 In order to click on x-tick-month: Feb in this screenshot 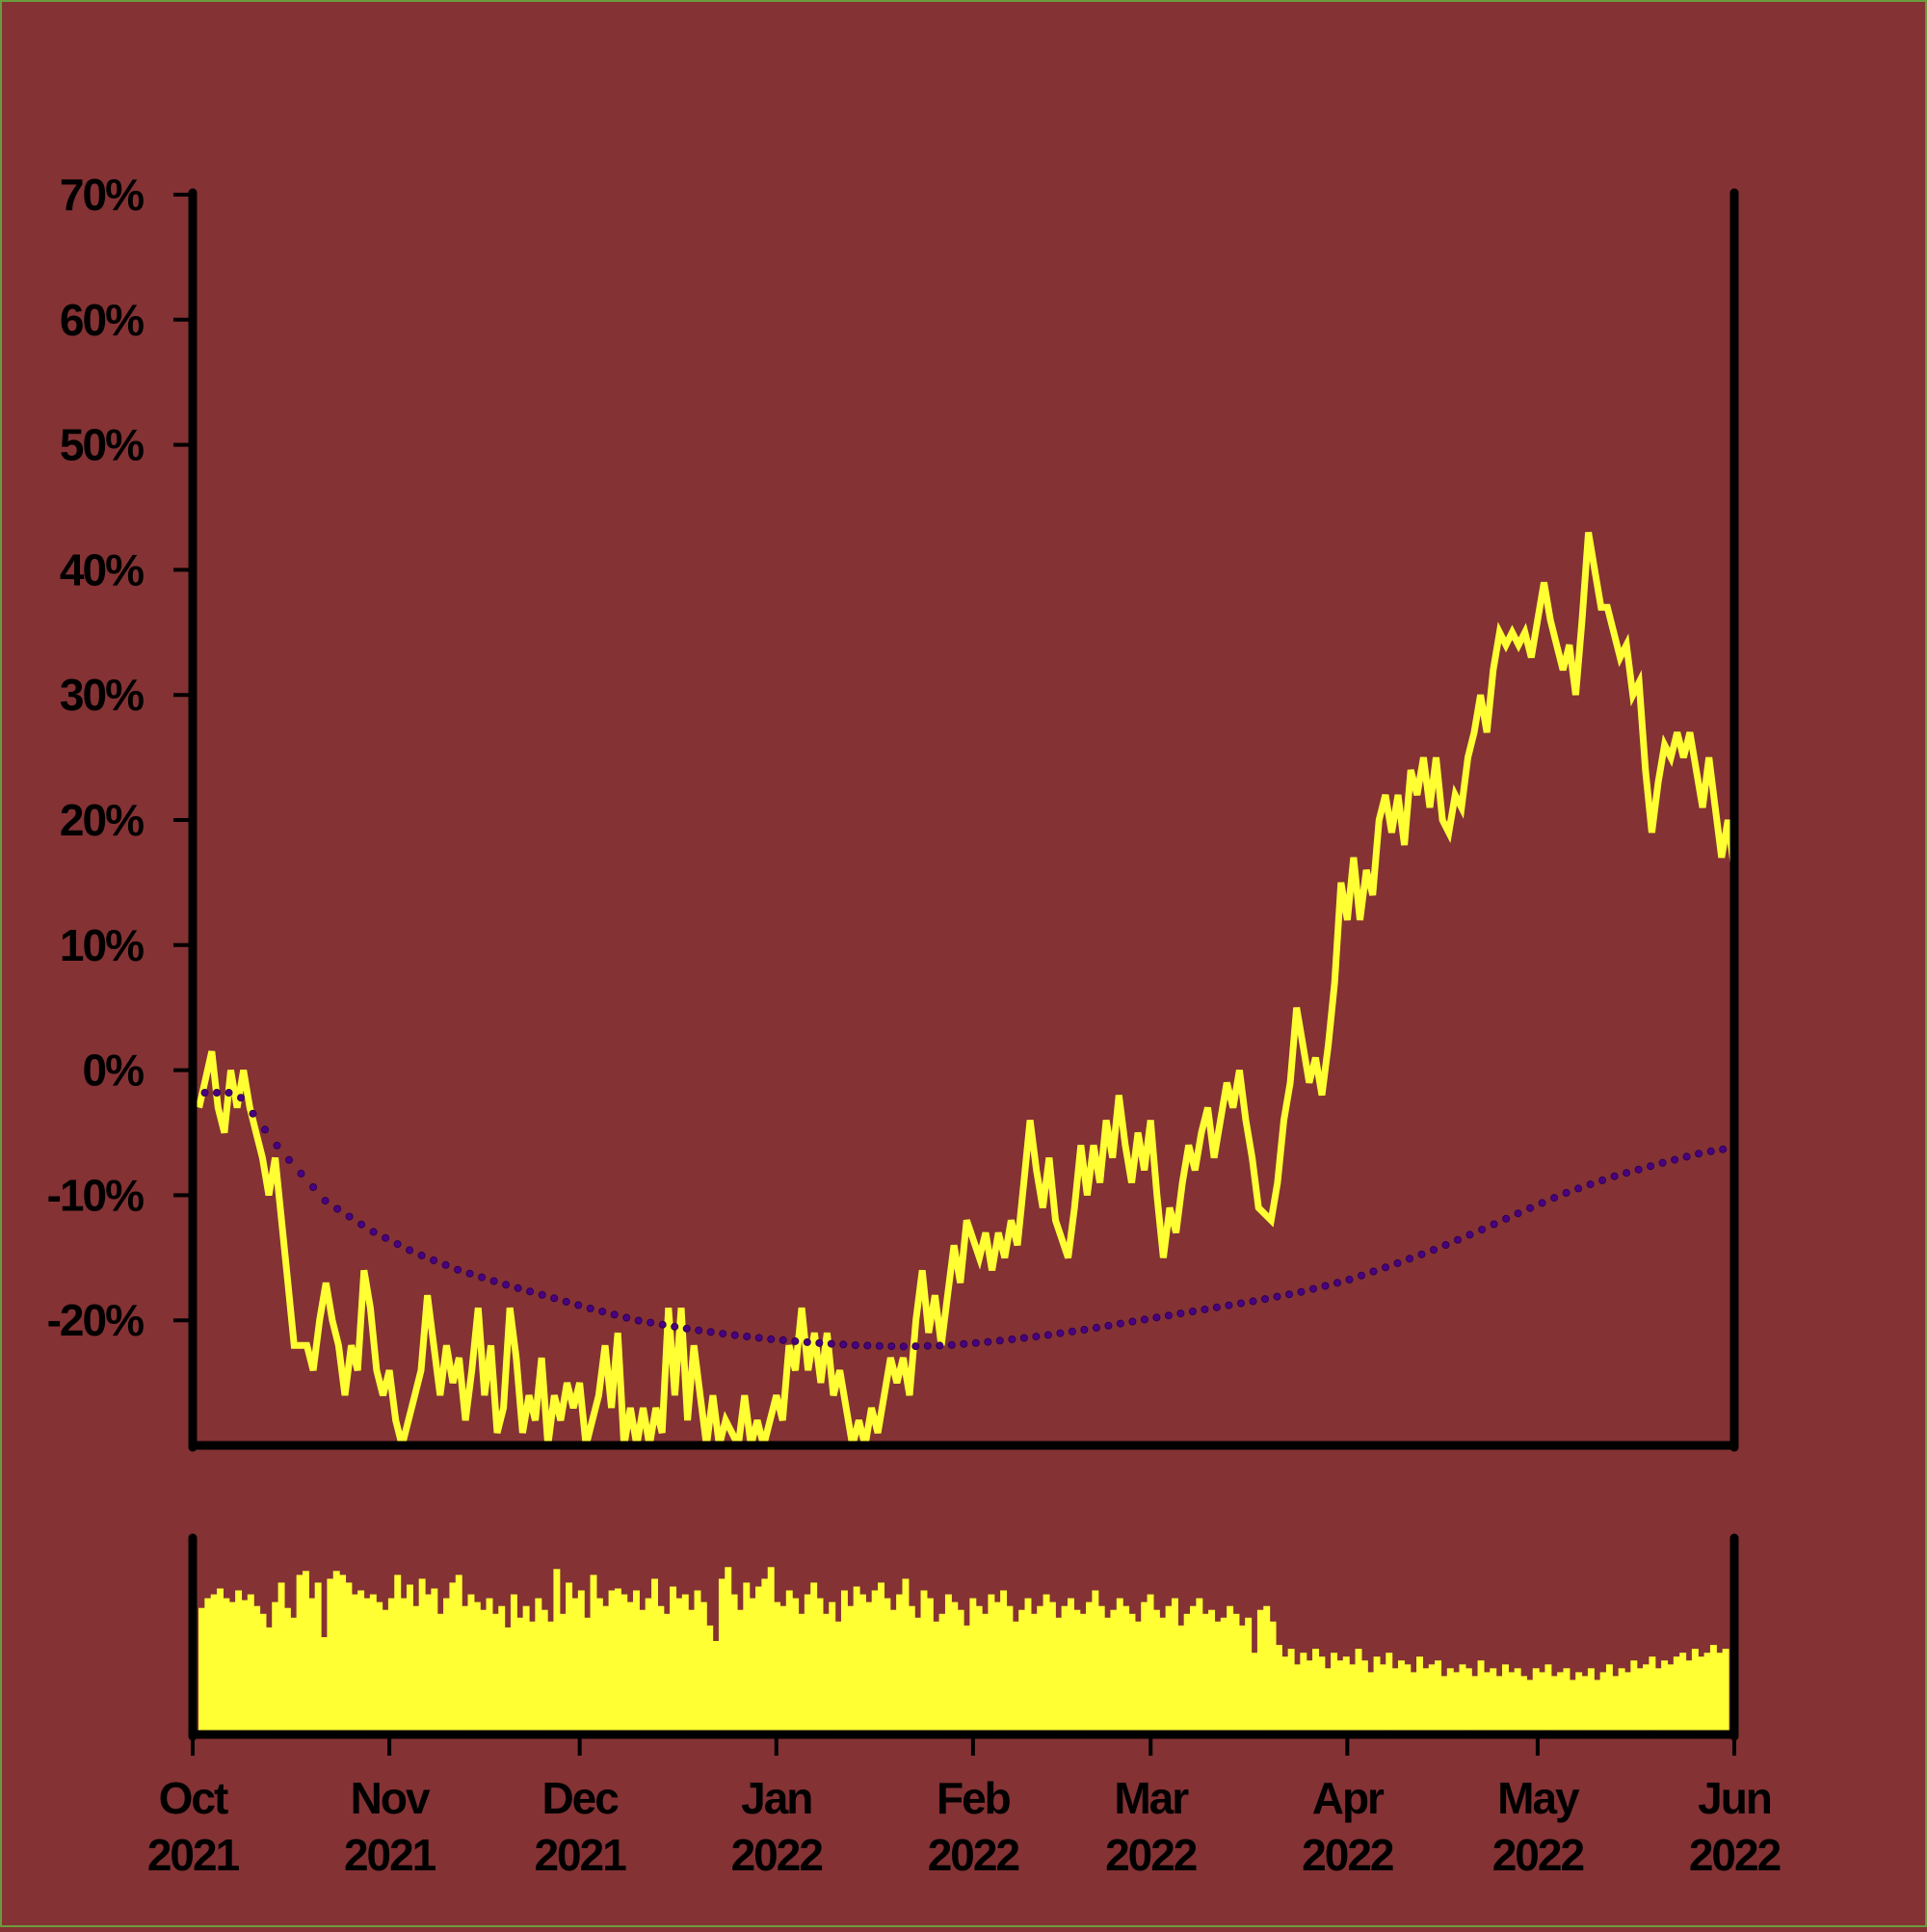, I will do `click(974, 1798)`.